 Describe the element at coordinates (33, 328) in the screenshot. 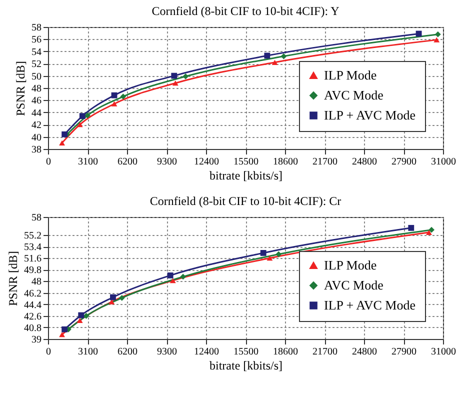

I see `y-tick-label: 40.8` at that location.